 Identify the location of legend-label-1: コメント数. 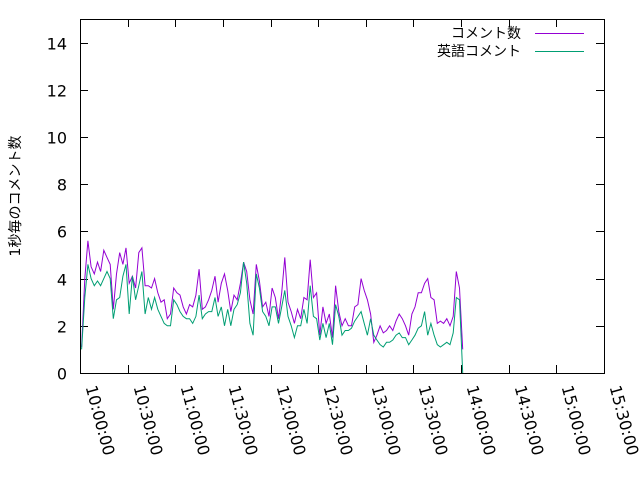
(486, 34).